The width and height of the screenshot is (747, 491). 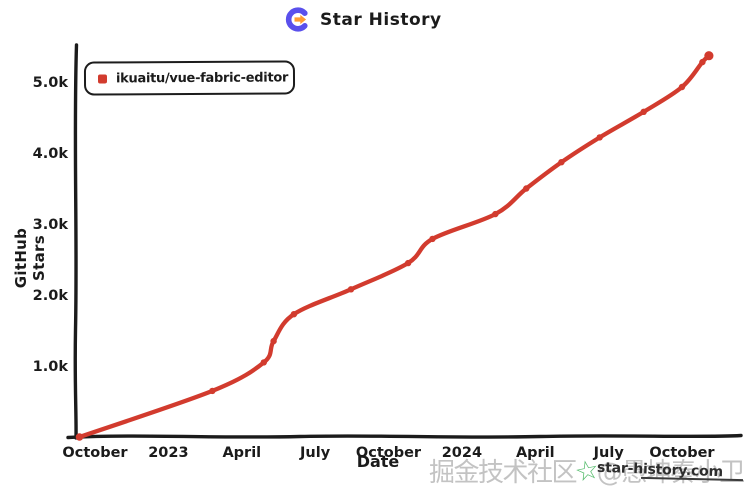 I want to click on chart-title: Star History, so click(x=381, y=19).